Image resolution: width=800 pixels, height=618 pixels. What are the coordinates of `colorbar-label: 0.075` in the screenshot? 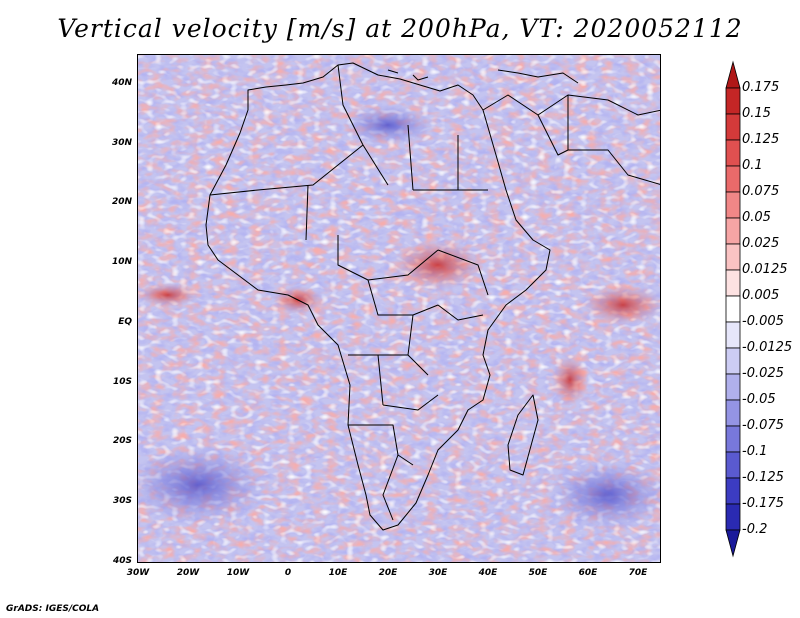 It's located at (761, 191).